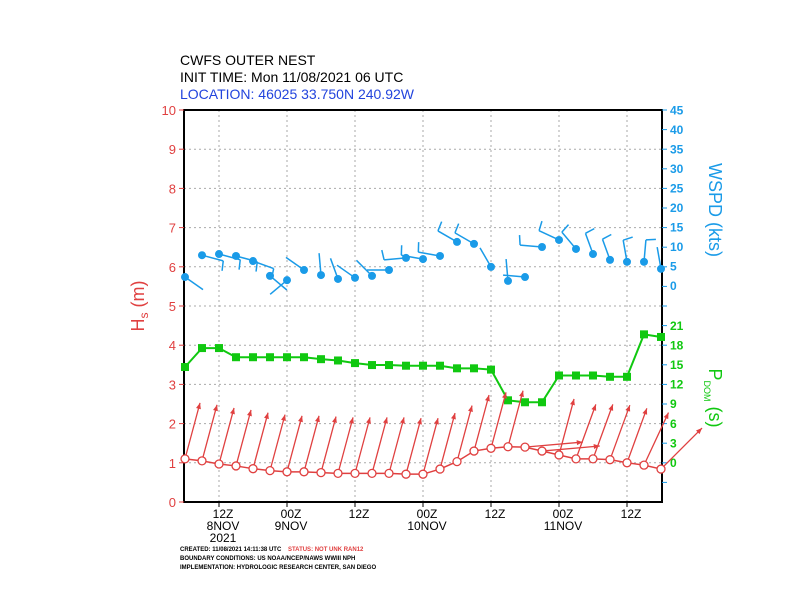 This screenshot has width=792, height=612. Describe the element at coordinates (172, 463) in the screenshot. I see `hs-tick-label: 1` at that location.